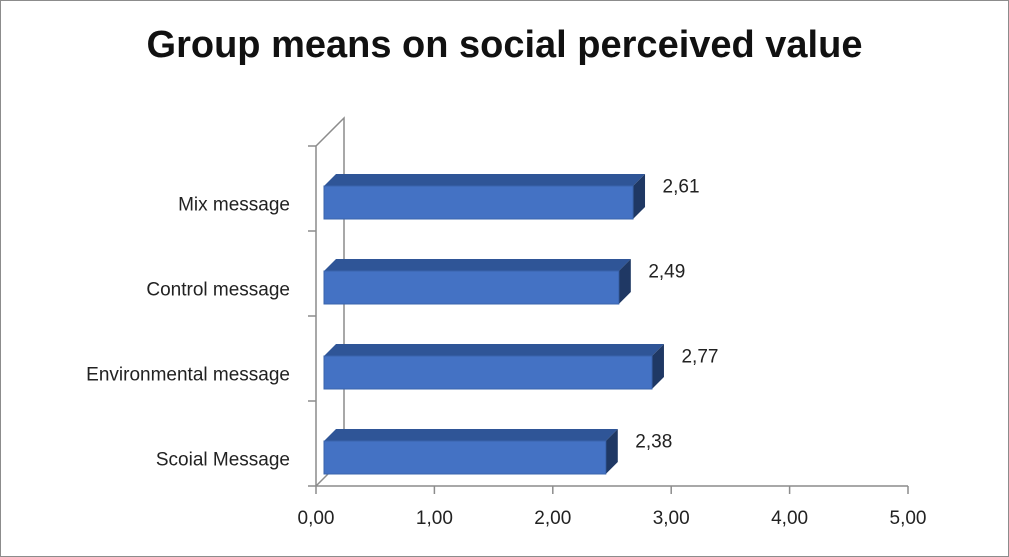  I want to click on category-label: Scoial Message, so click(223, 460).